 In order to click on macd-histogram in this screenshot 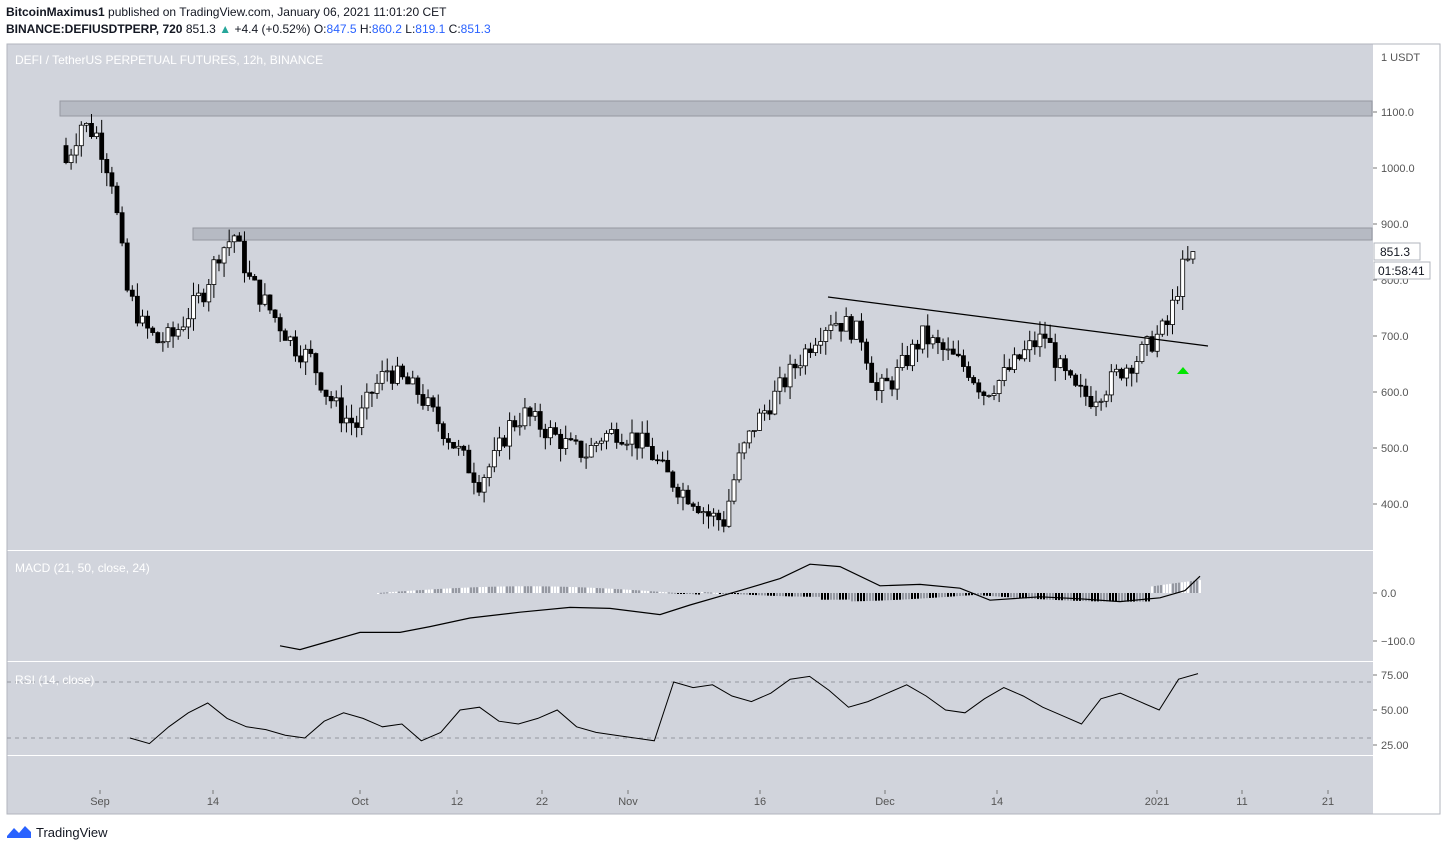, I will do `click(789, 591)`.